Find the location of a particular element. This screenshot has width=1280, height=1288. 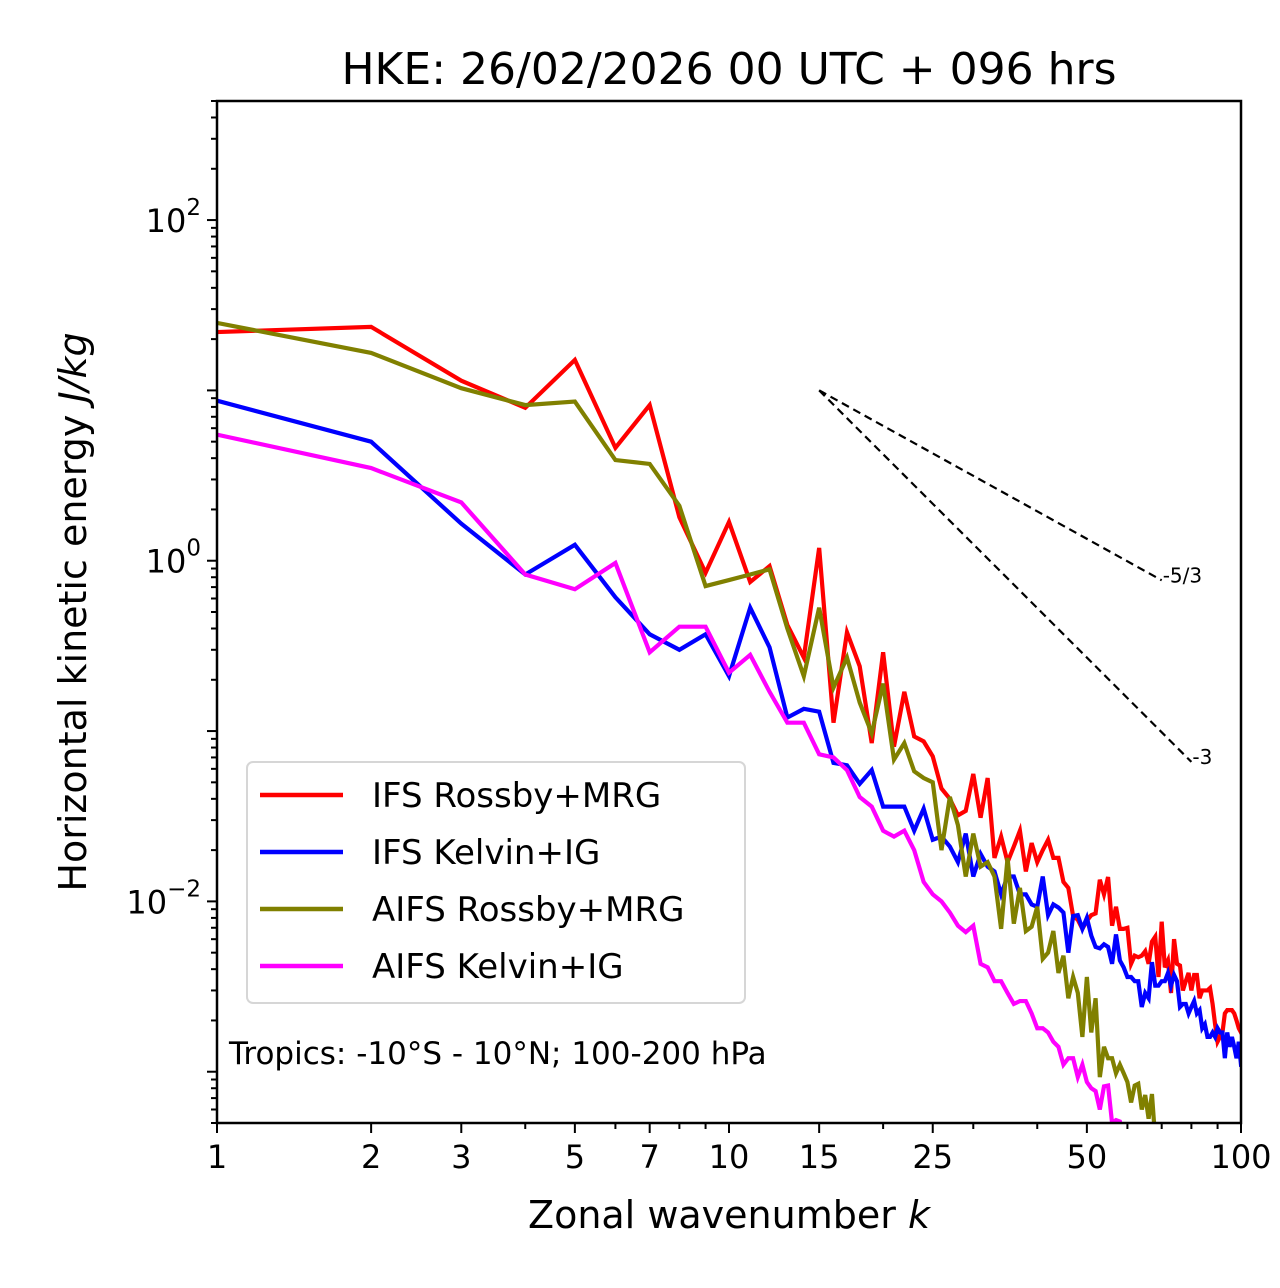

x-axis-label-var: k is located at coordinates (920, 1215).